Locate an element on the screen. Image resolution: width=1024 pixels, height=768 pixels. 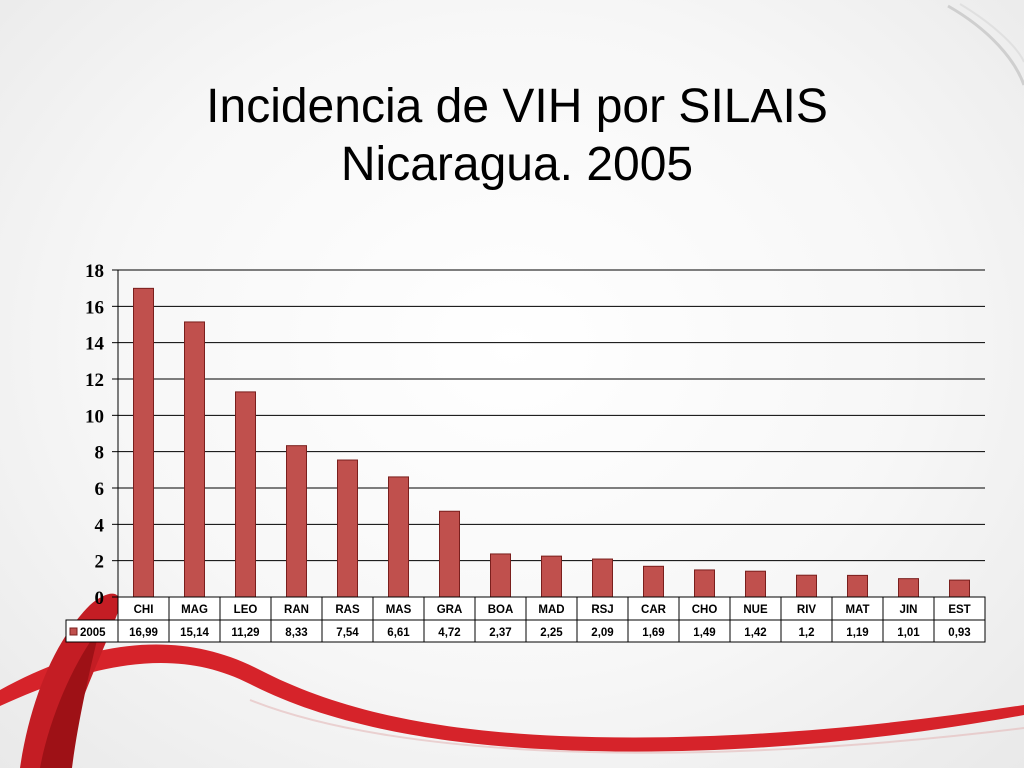
value-label: 4,72 is located at coordinates (449, 633).